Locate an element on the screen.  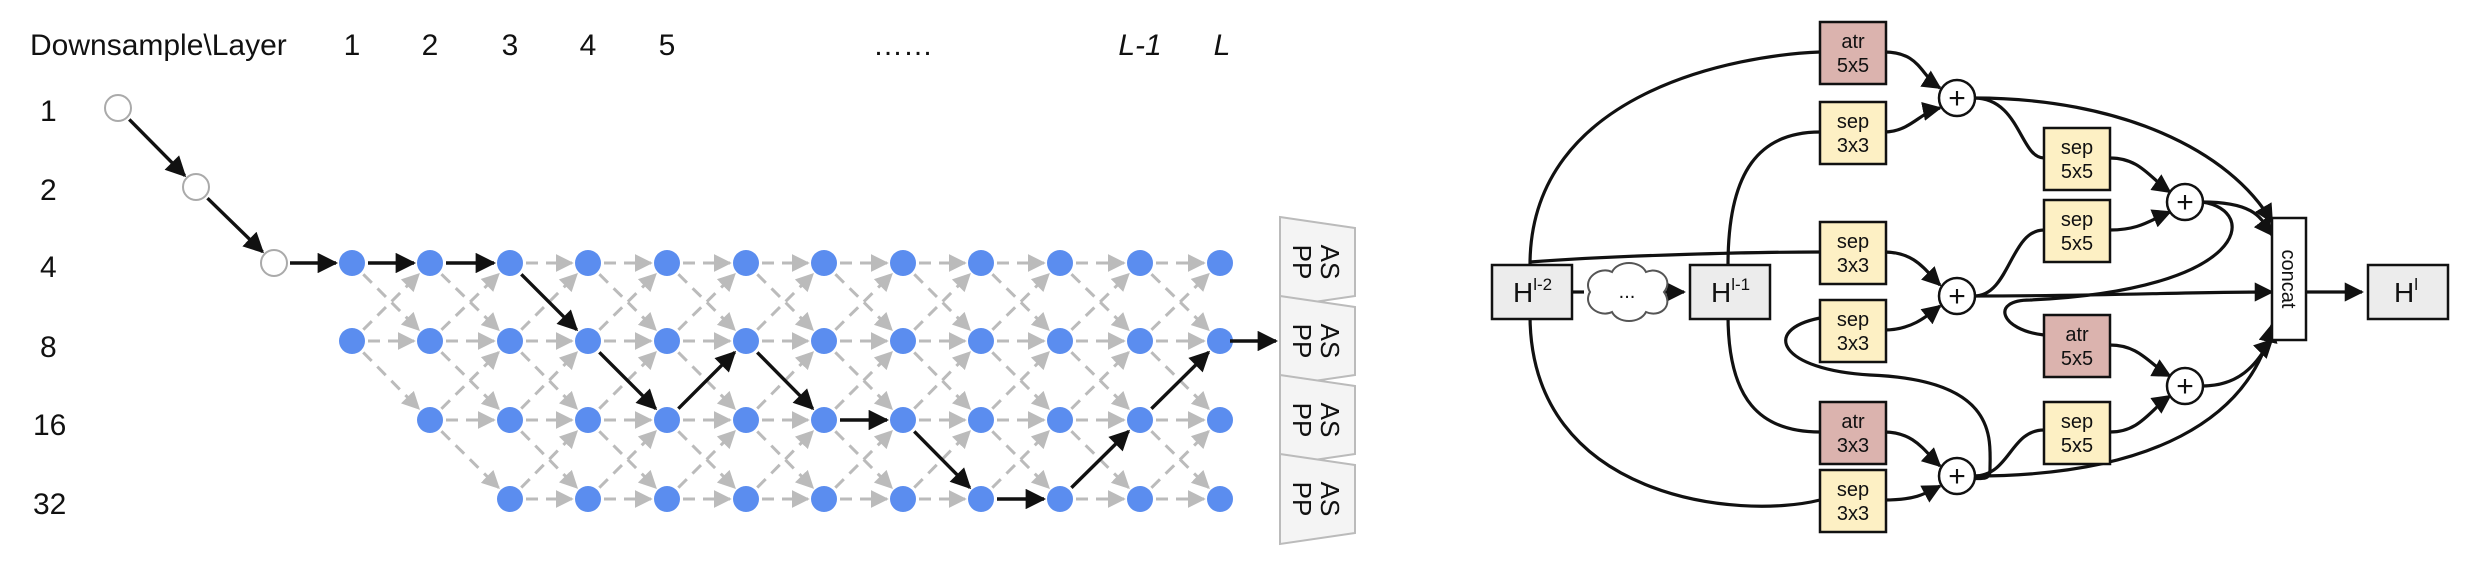
aspp-module-16: AS PP is located at coordinates (1317, 420).